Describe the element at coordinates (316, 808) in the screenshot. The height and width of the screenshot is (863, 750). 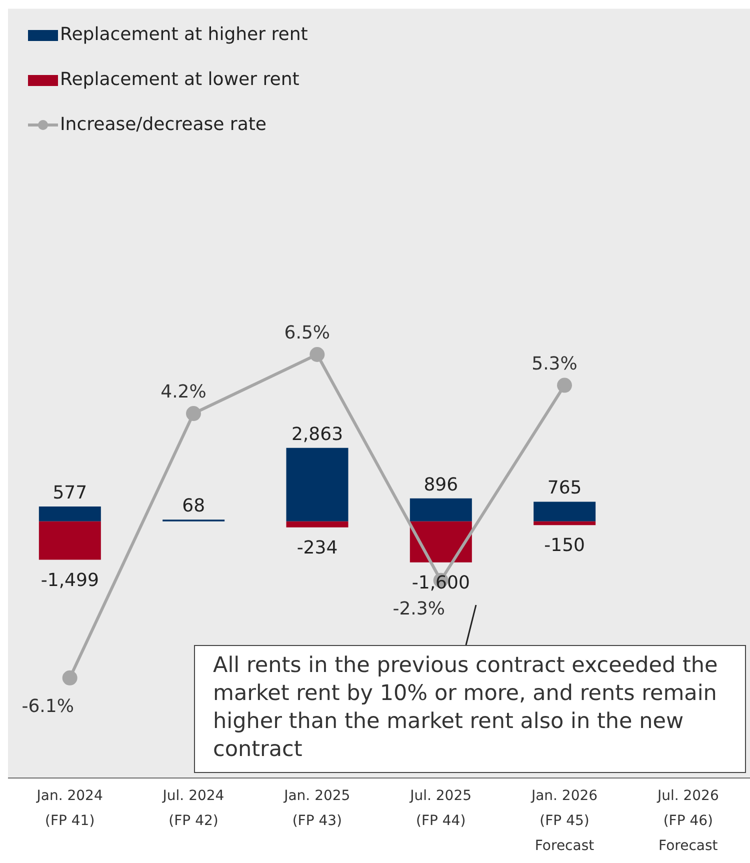
I see `x-tick-label: Jan. 2025 (FP 43)` at that location.